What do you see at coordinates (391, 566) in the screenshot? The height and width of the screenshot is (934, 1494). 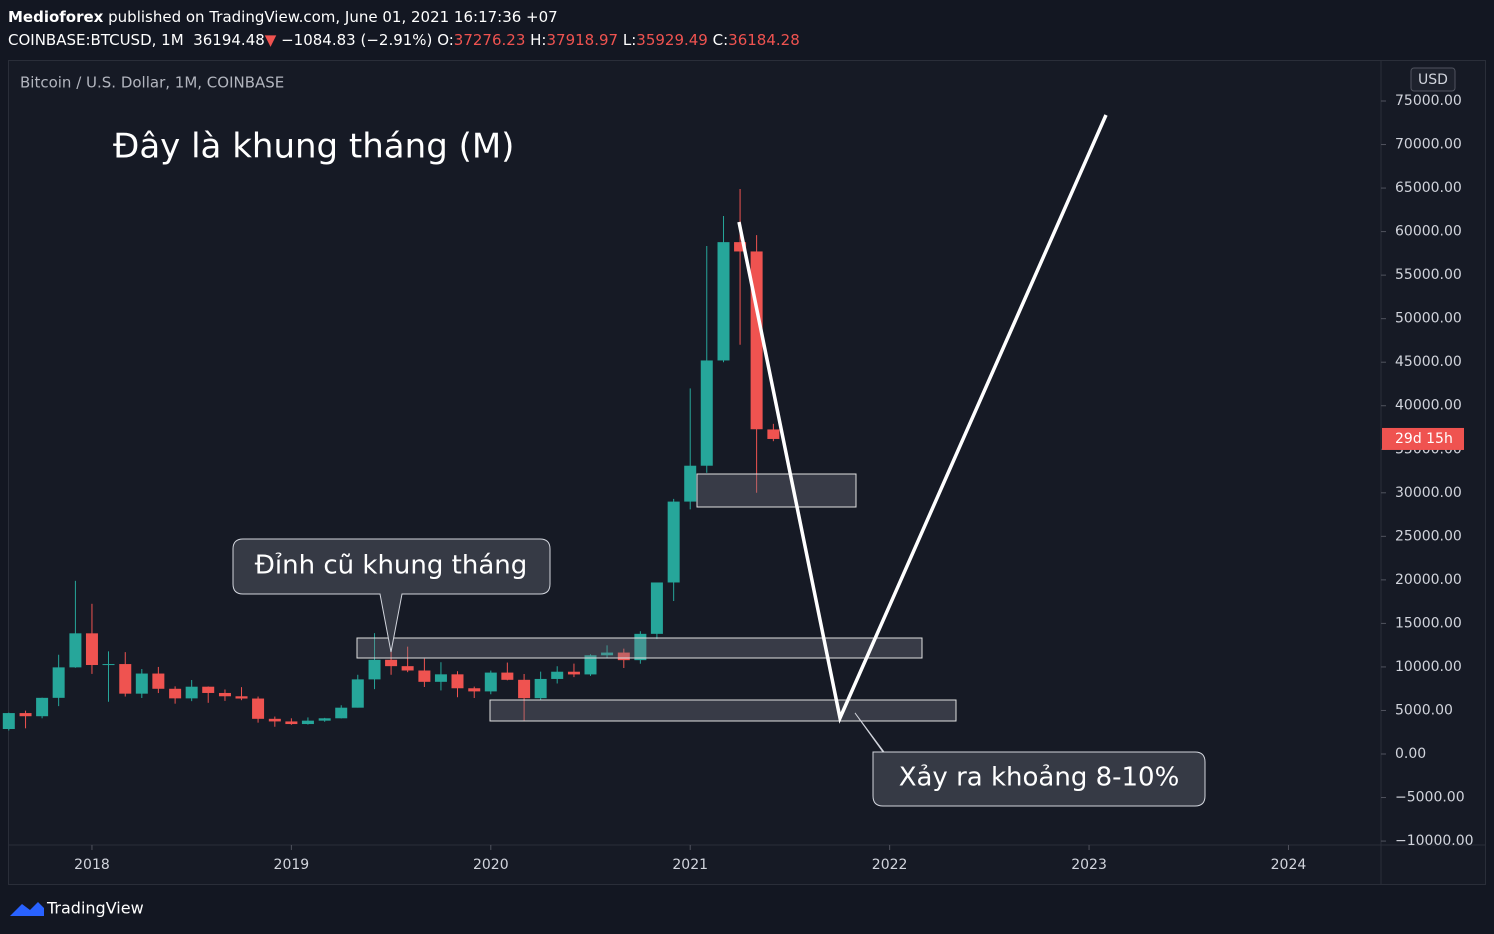 I see `callout-text: Đỉnh cũ khung tháng` at bounding box center [391, 566].